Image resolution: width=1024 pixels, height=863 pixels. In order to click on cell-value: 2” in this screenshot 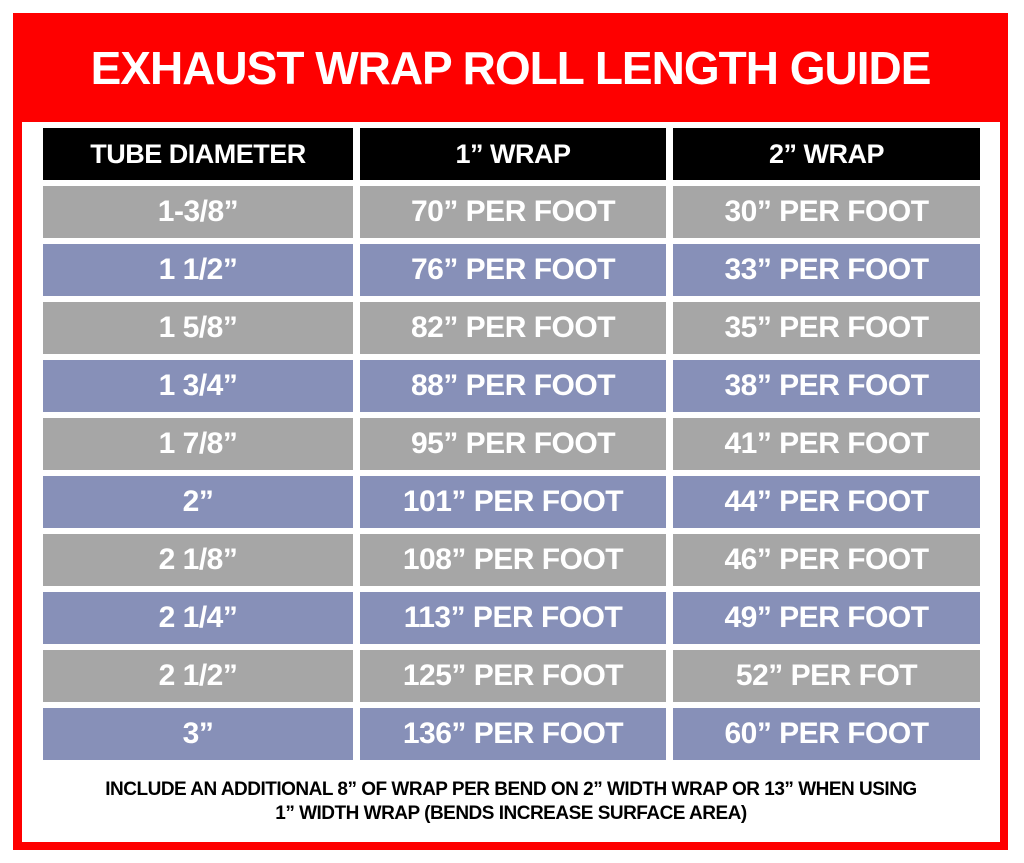, I will do `click(198, 501)`.